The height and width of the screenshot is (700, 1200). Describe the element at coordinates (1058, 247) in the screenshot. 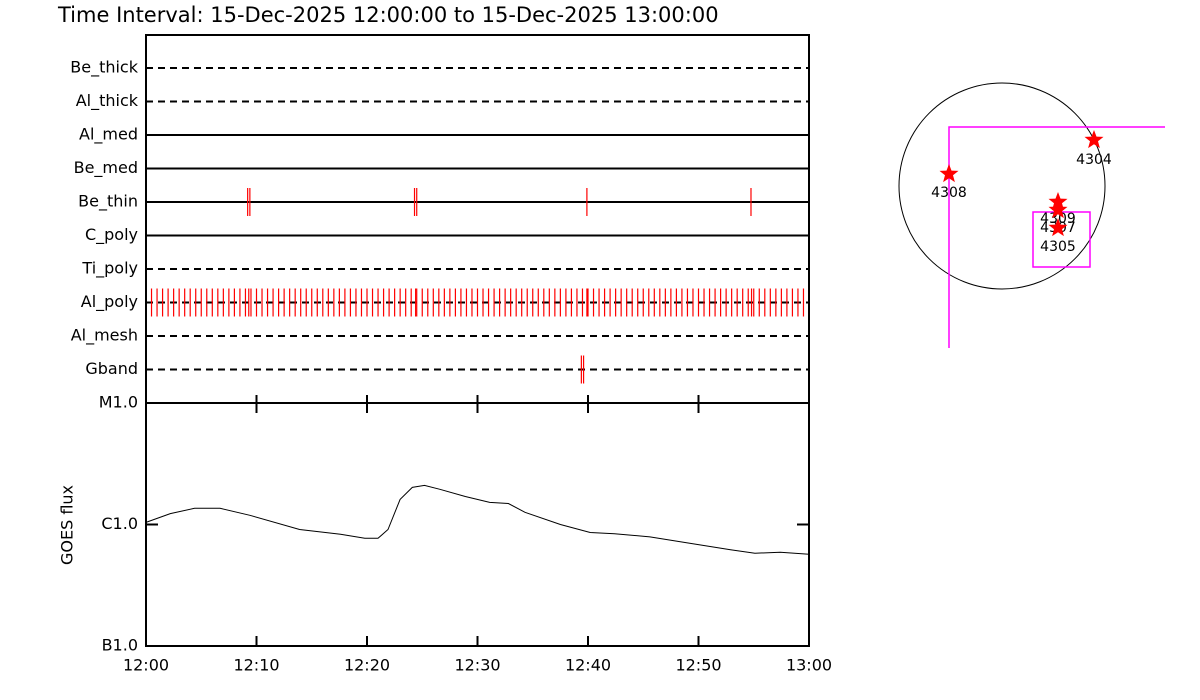

I see `region-label: 4305` at that location.